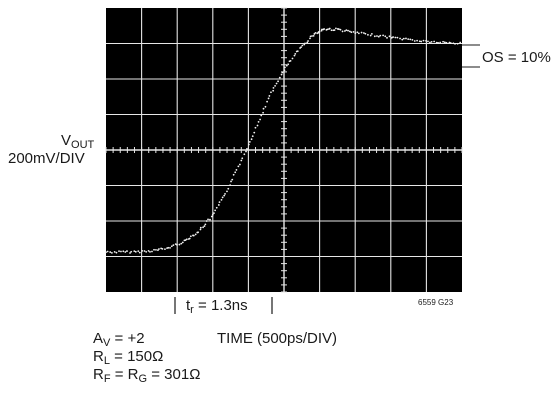 The image size is (560, 396). I want to click on figure-id: 6559 G23, so click(436, 302).